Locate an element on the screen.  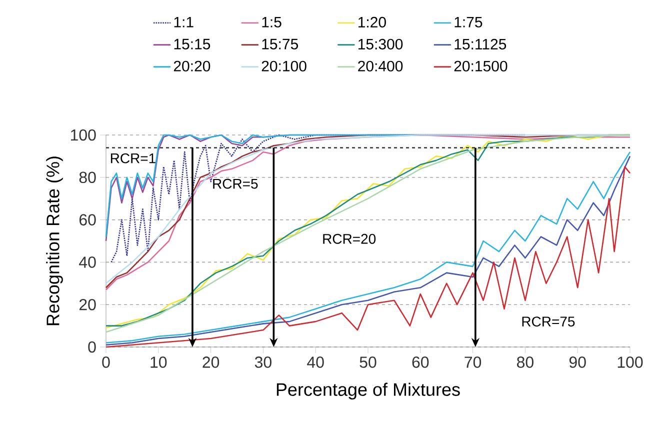
legend-label: 20:100 is located at coordinates (284, 66).